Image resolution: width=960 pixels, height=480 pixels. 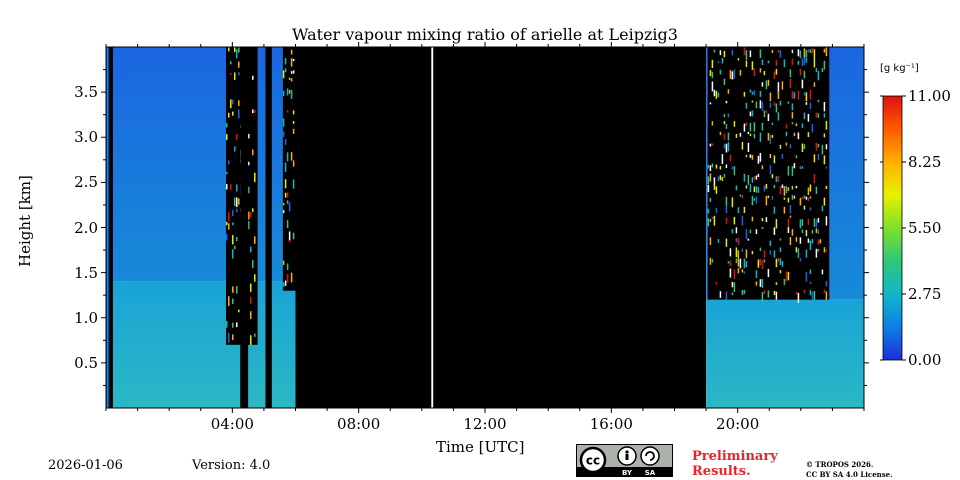 I want to click on cc-license-badge: cc BY SA, so click(x=624, y=460).